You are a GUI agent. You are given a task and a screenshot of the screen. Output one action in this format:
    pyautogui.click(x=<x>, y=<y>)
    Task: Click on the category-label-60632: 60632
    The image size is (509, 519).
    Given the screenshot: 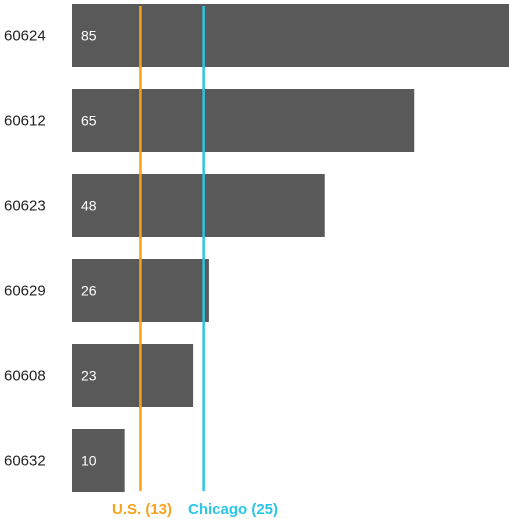 What is the action you would take?
    pyautogui.click(x=25, y=461)
    